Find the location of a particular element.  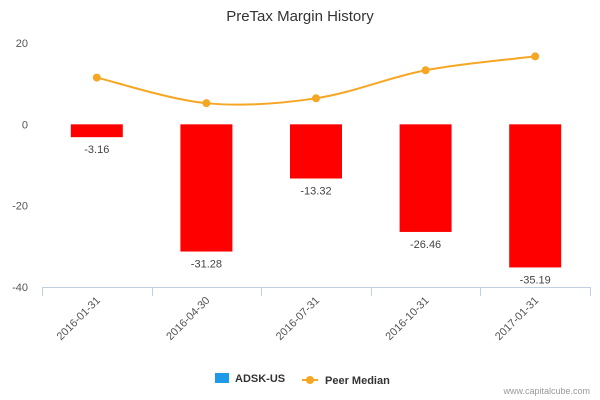

legend: ADSK-US Peer Median is located at coordinates (302, 380).